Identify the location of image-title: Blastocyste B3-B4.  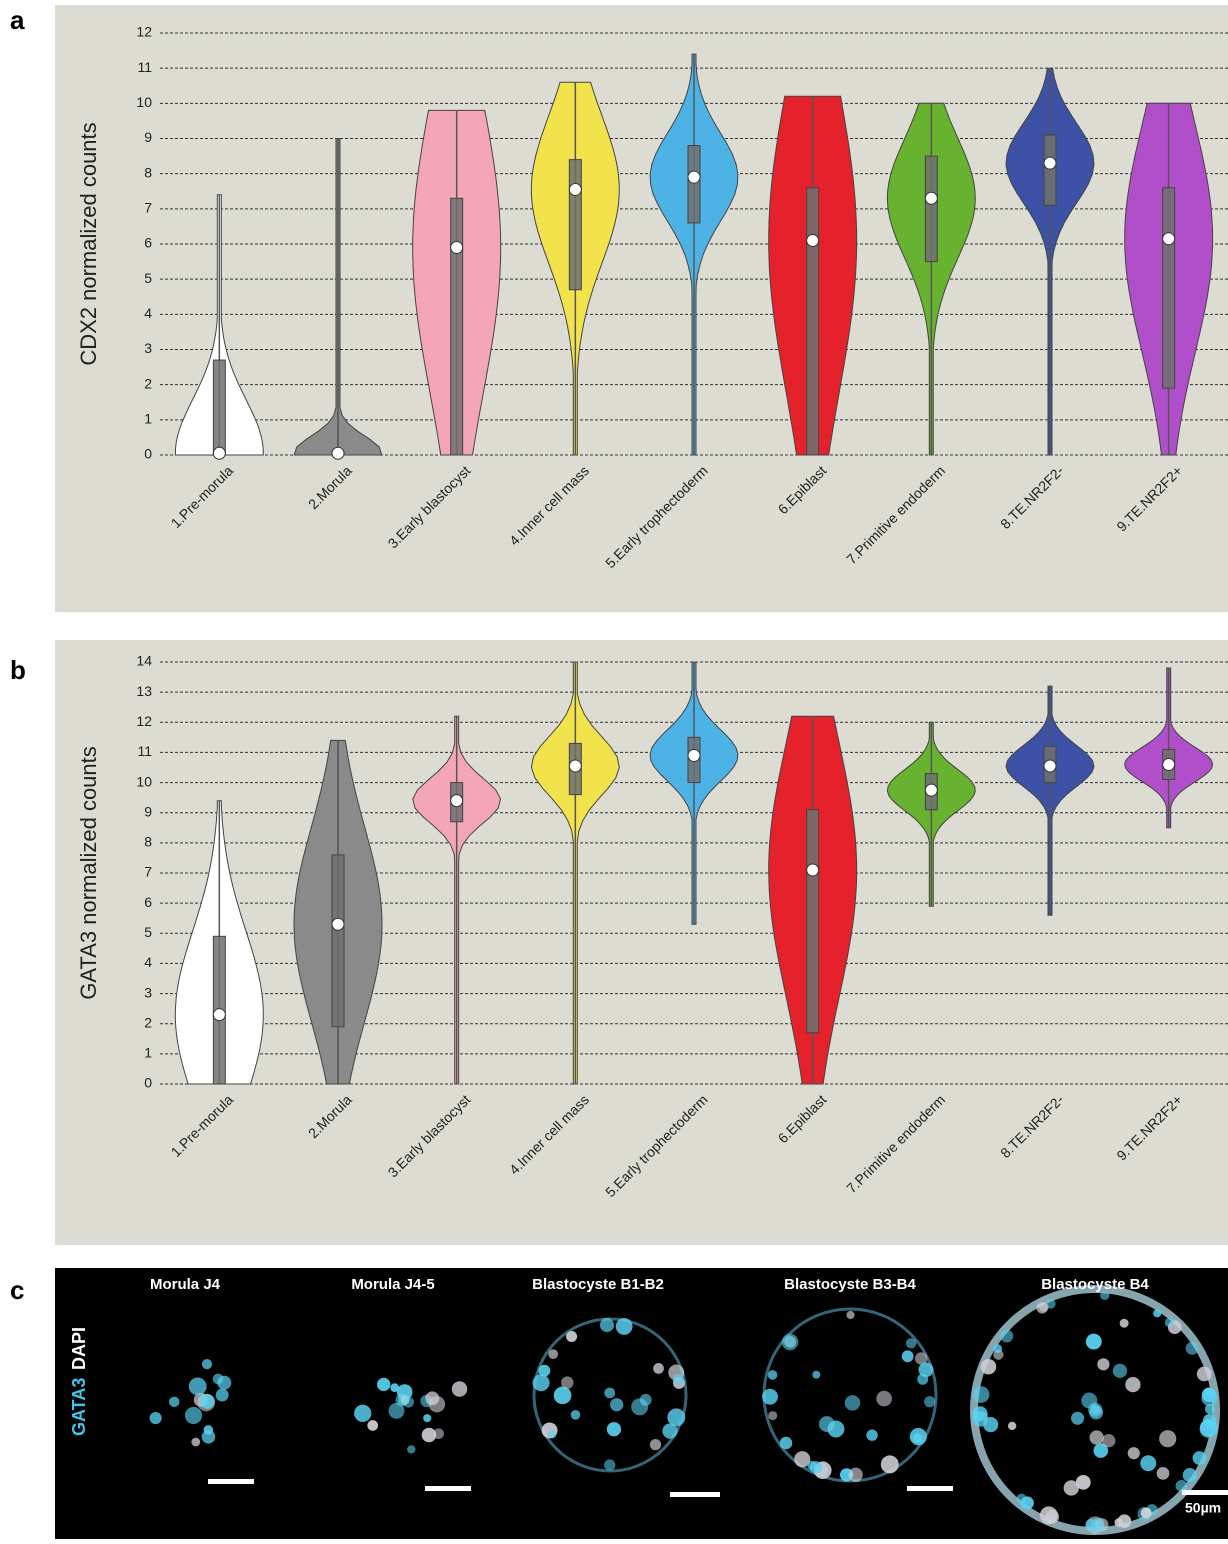
(850, 1284).